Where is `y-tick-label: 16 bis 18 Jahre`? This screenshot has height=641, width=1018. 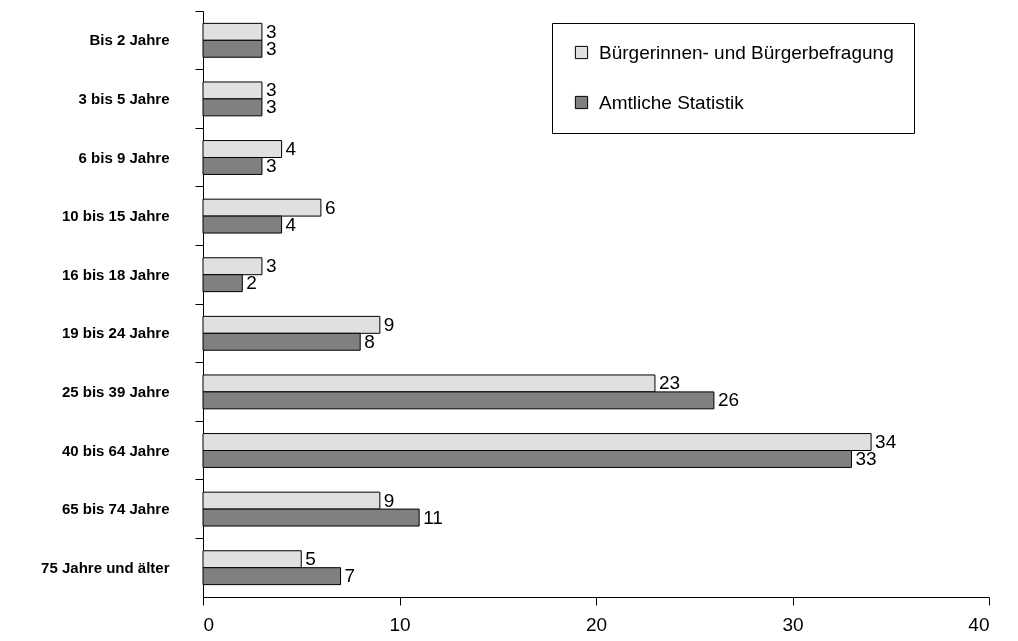 y-tick-label: 16 bis 18 Jahre is located at coordinates (115, 274).